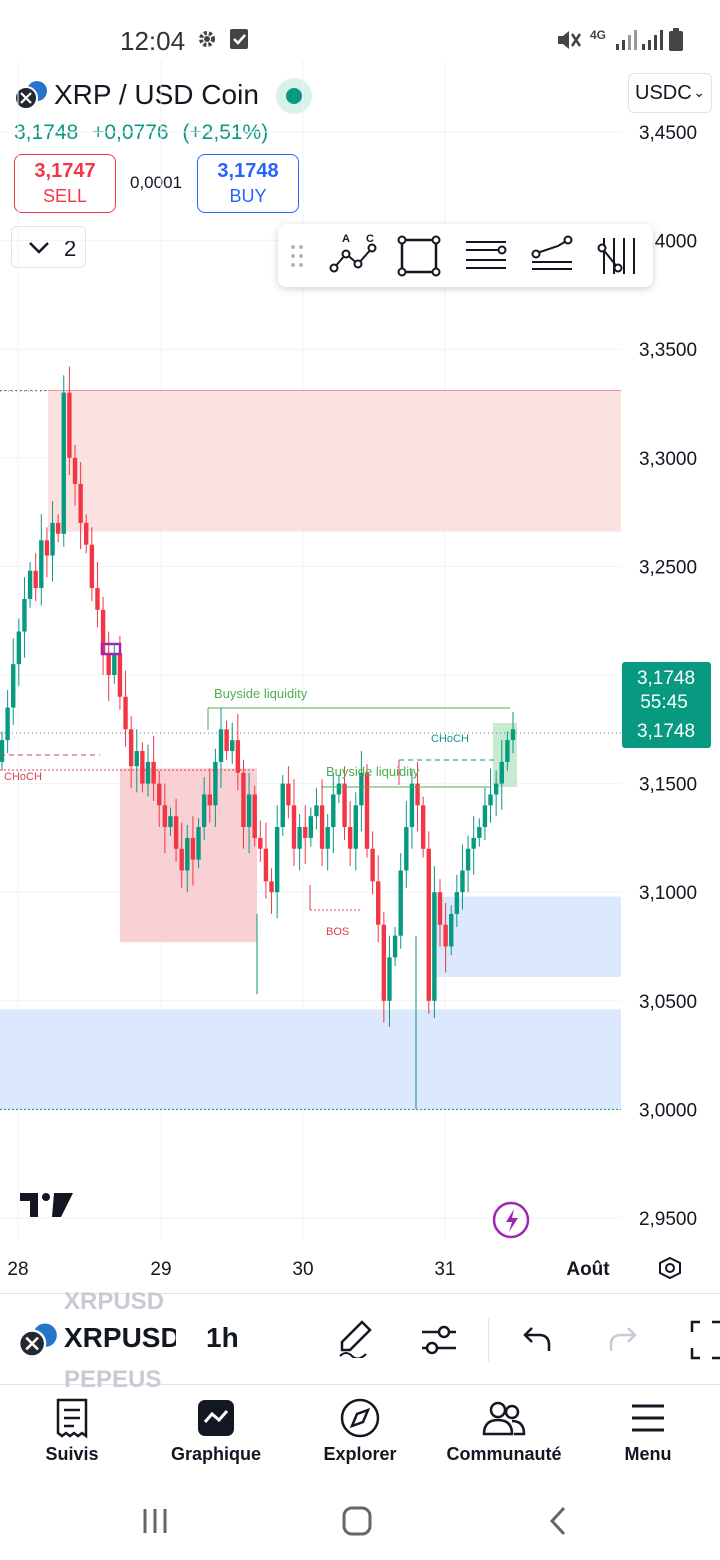 This screenshot has height=1560, width=720. I want to click on interval-selector: 1h, so click(222, 1337).